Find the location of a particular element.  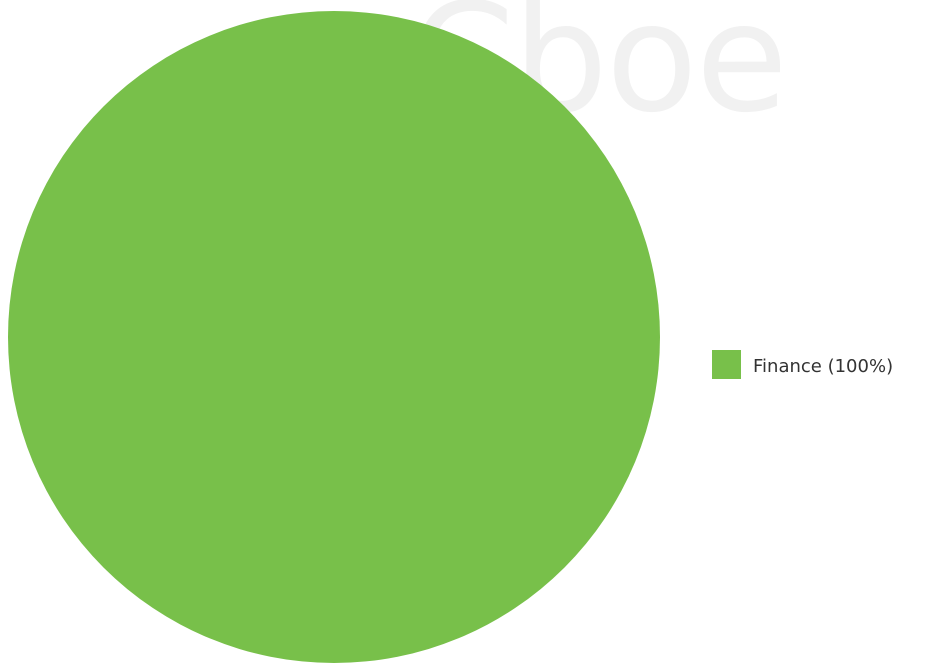

legend-label: Finance (100%) is located at coordinates (823, 366).